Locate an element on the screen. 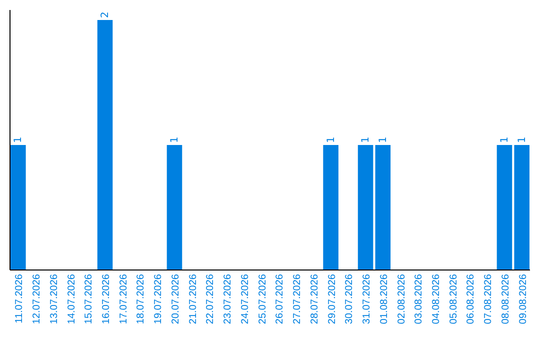 Image resolution: width=540 pixels, height=340 pixels. x-tick-label: 09.08.2026 is located at coordinates (523, 299).